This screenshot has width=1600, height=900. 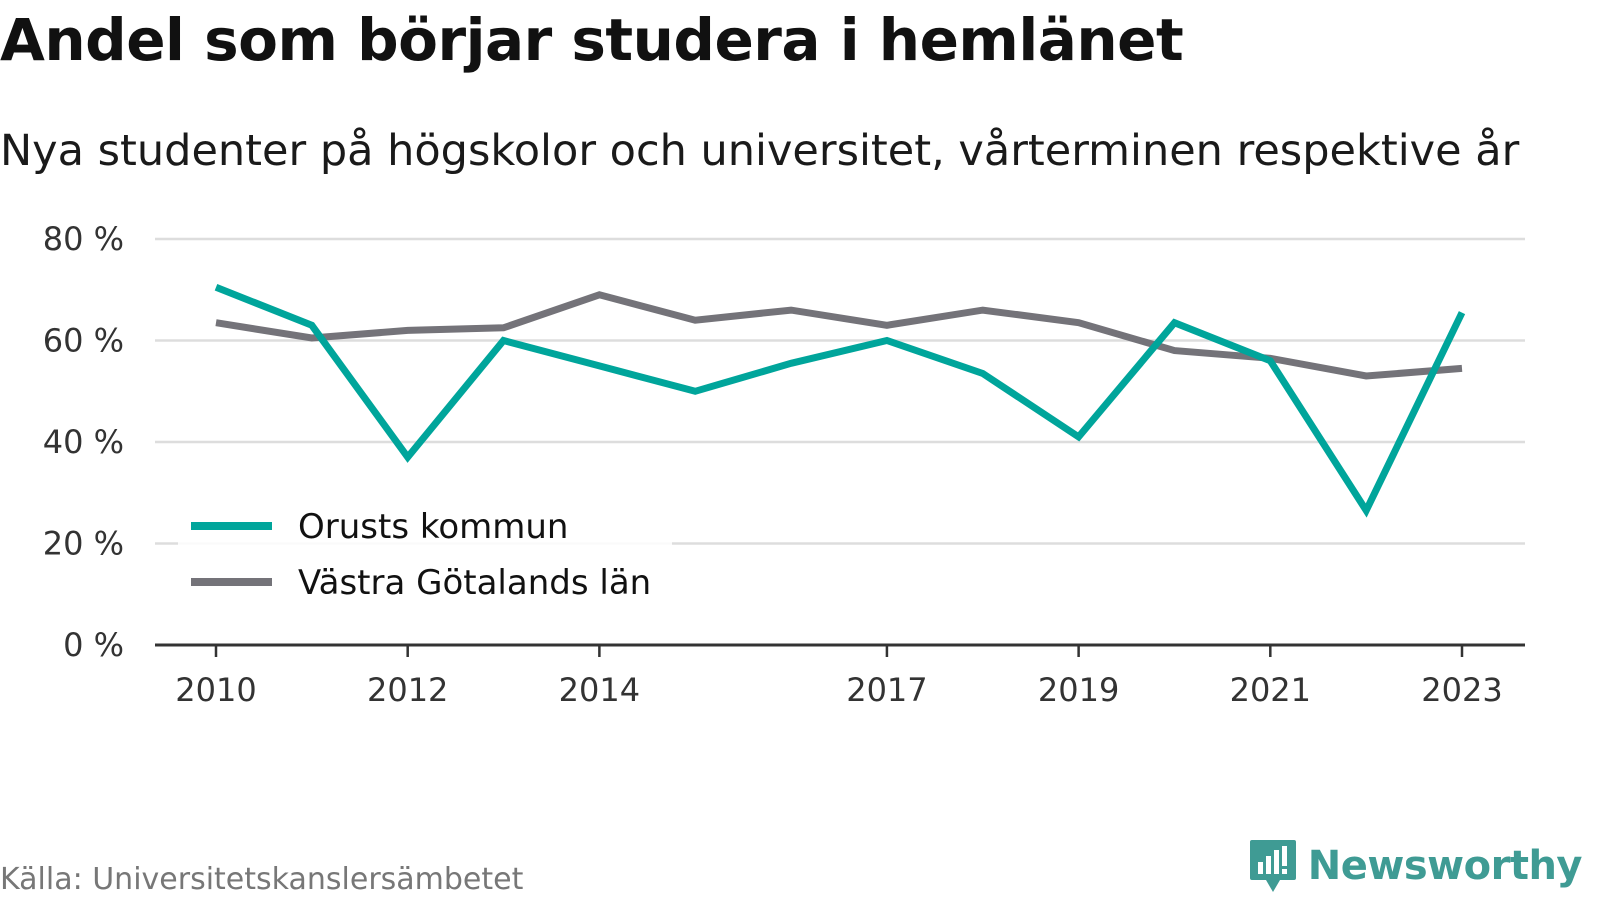 What do you see at coordinates (599, 690) in the screenshot?
I see `x-tick-label: 2014` at bounding box center [599, 690].